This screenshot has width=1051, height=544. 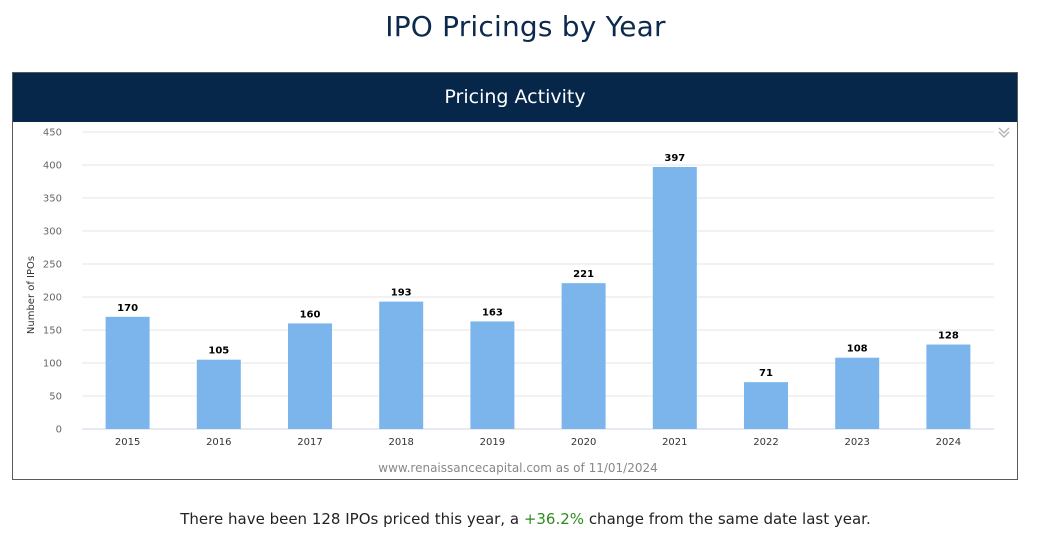 I want to click on y-tick-label: 250, so click(x=52, y=265).